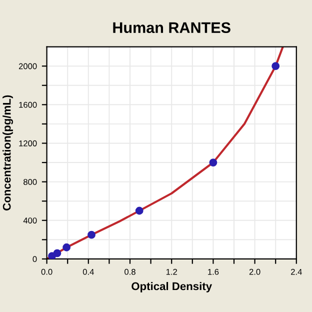  Describe the element at coordinates (7, 152) in the screenshot. I see `y-axis-title: Concentration(pg/mL)` at that location.